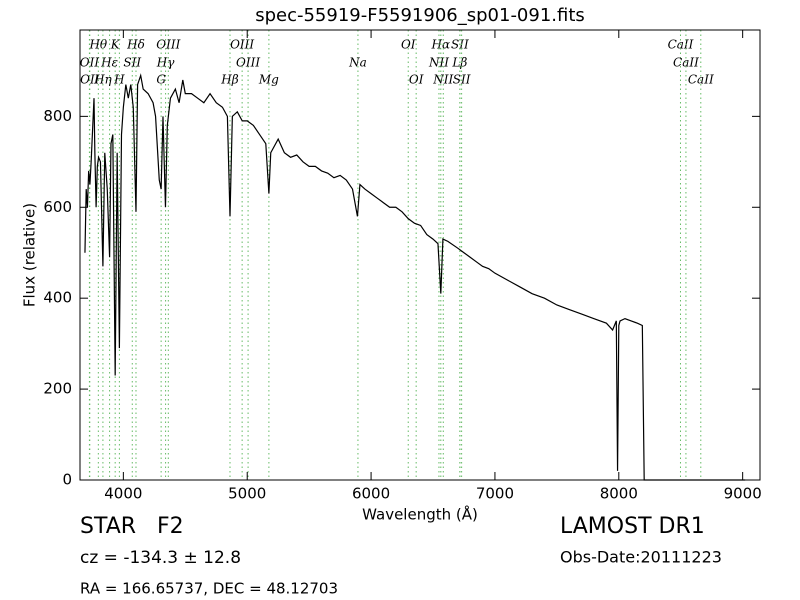  What do you see at coordinates (57, 389) in the screenshot?
I see `y-tick-label: 200` at bounding box center [57, 389].